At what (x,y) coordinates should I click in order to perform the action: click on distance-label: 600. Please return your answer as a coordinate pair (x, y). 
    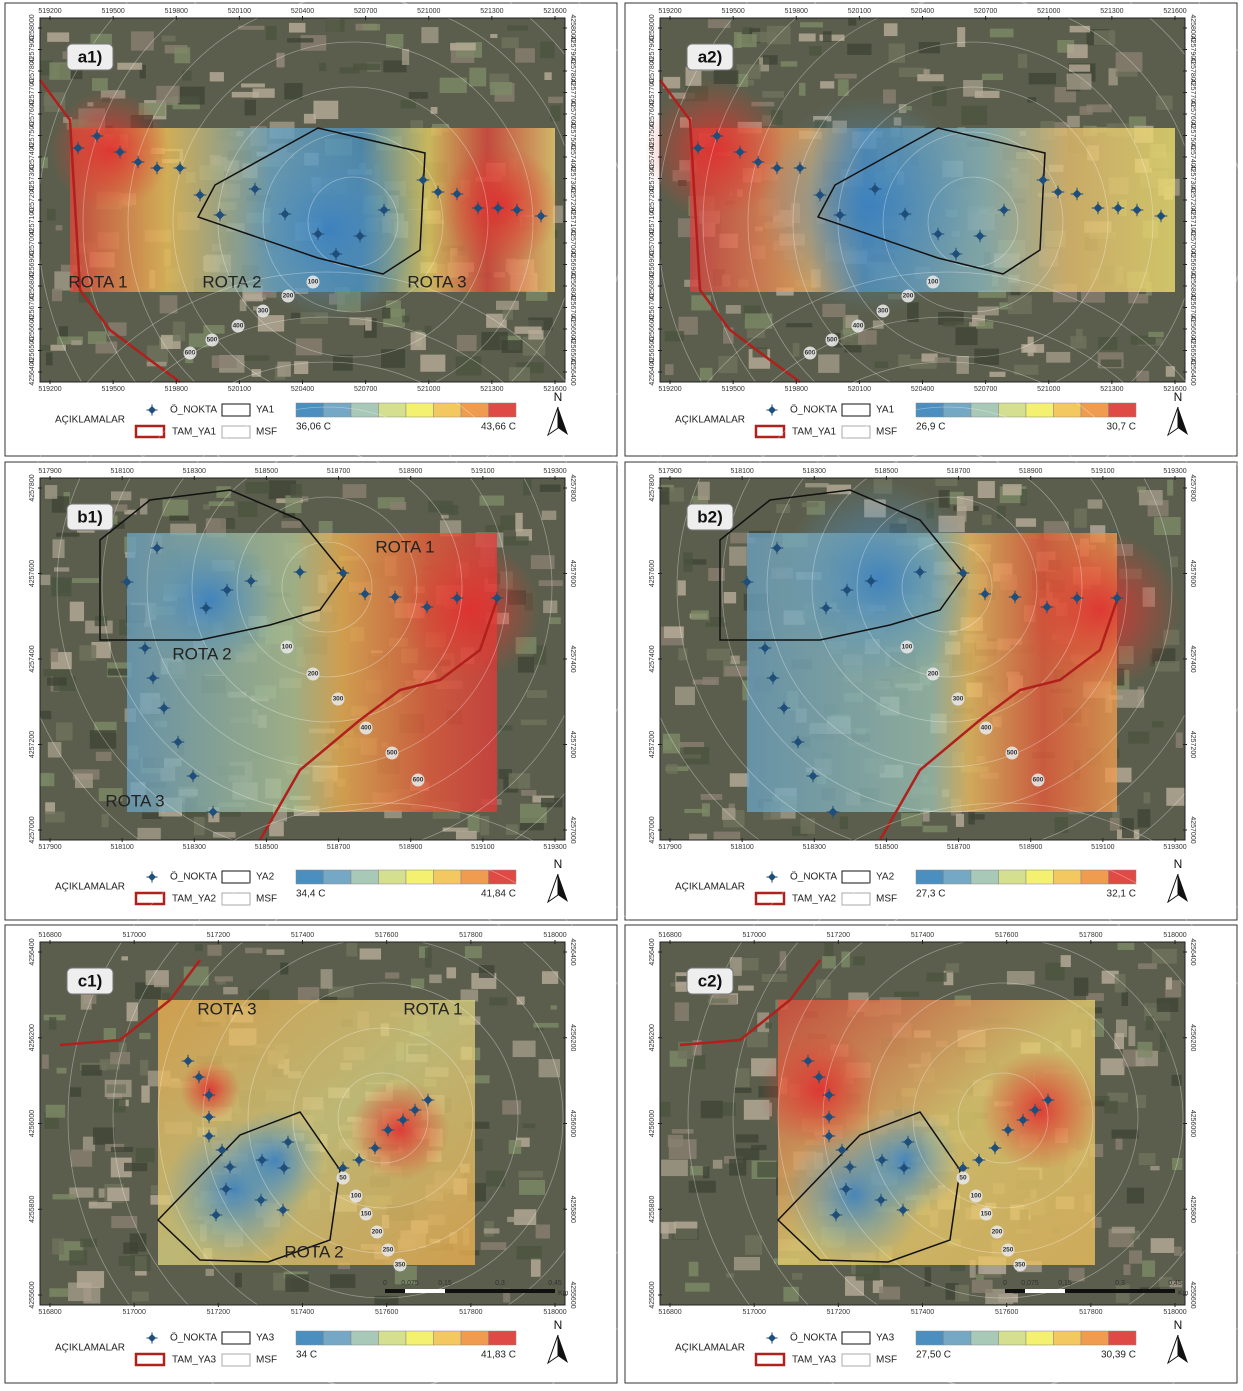
    Looking at the image, I should click on (810, 353).